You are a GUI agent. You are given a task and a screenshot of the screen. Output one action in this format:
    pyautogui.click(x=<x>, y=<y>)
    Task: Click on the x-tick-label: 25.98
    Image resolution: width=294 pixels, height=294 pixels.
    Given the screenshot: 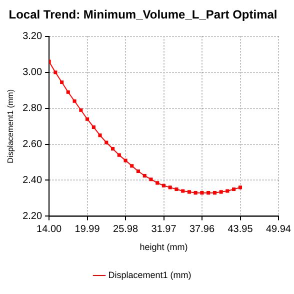 What is the action you would take?
    pyautogui.click(x=125, y=229)
    